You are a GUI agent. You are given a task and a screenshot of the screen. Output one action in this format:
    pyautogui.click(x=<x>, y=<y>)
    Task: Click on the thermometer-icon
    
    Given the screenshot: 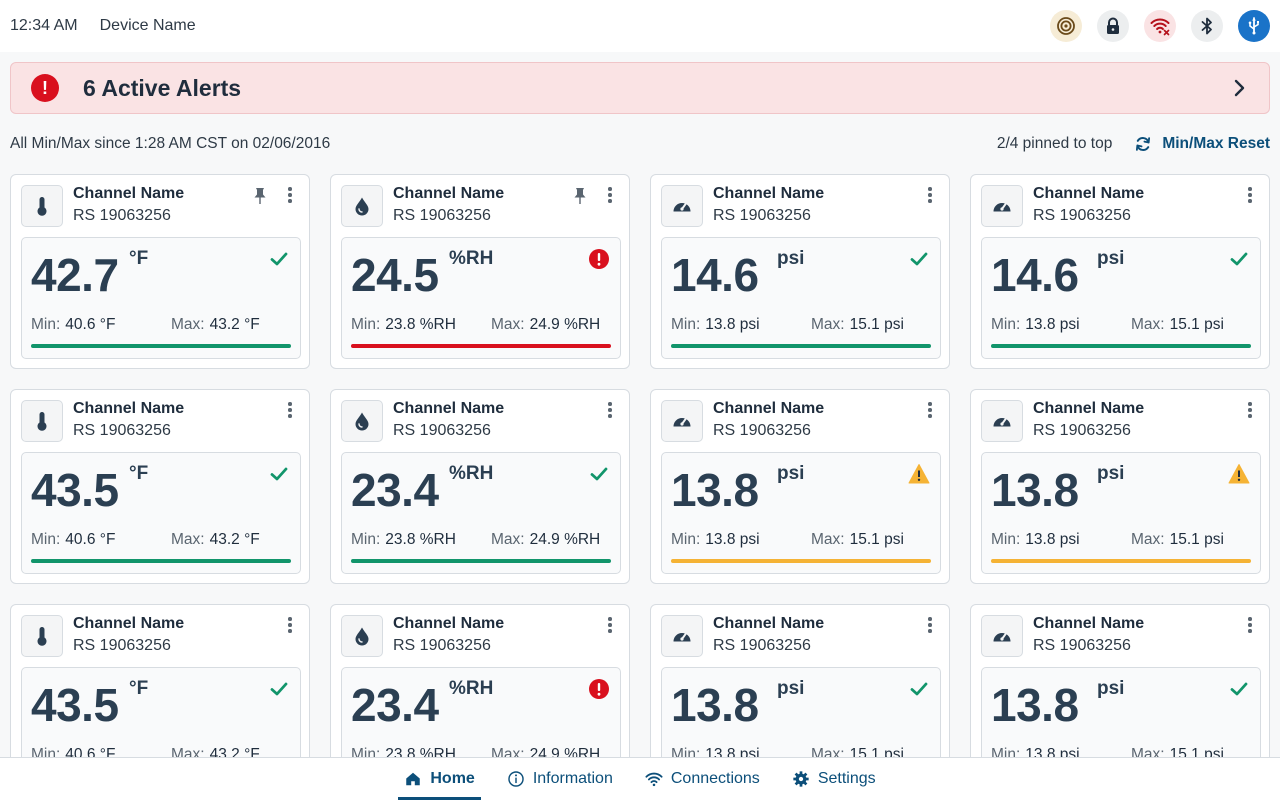 What is the action you would take?
    pyautogui.click(x=42, y=206)
    